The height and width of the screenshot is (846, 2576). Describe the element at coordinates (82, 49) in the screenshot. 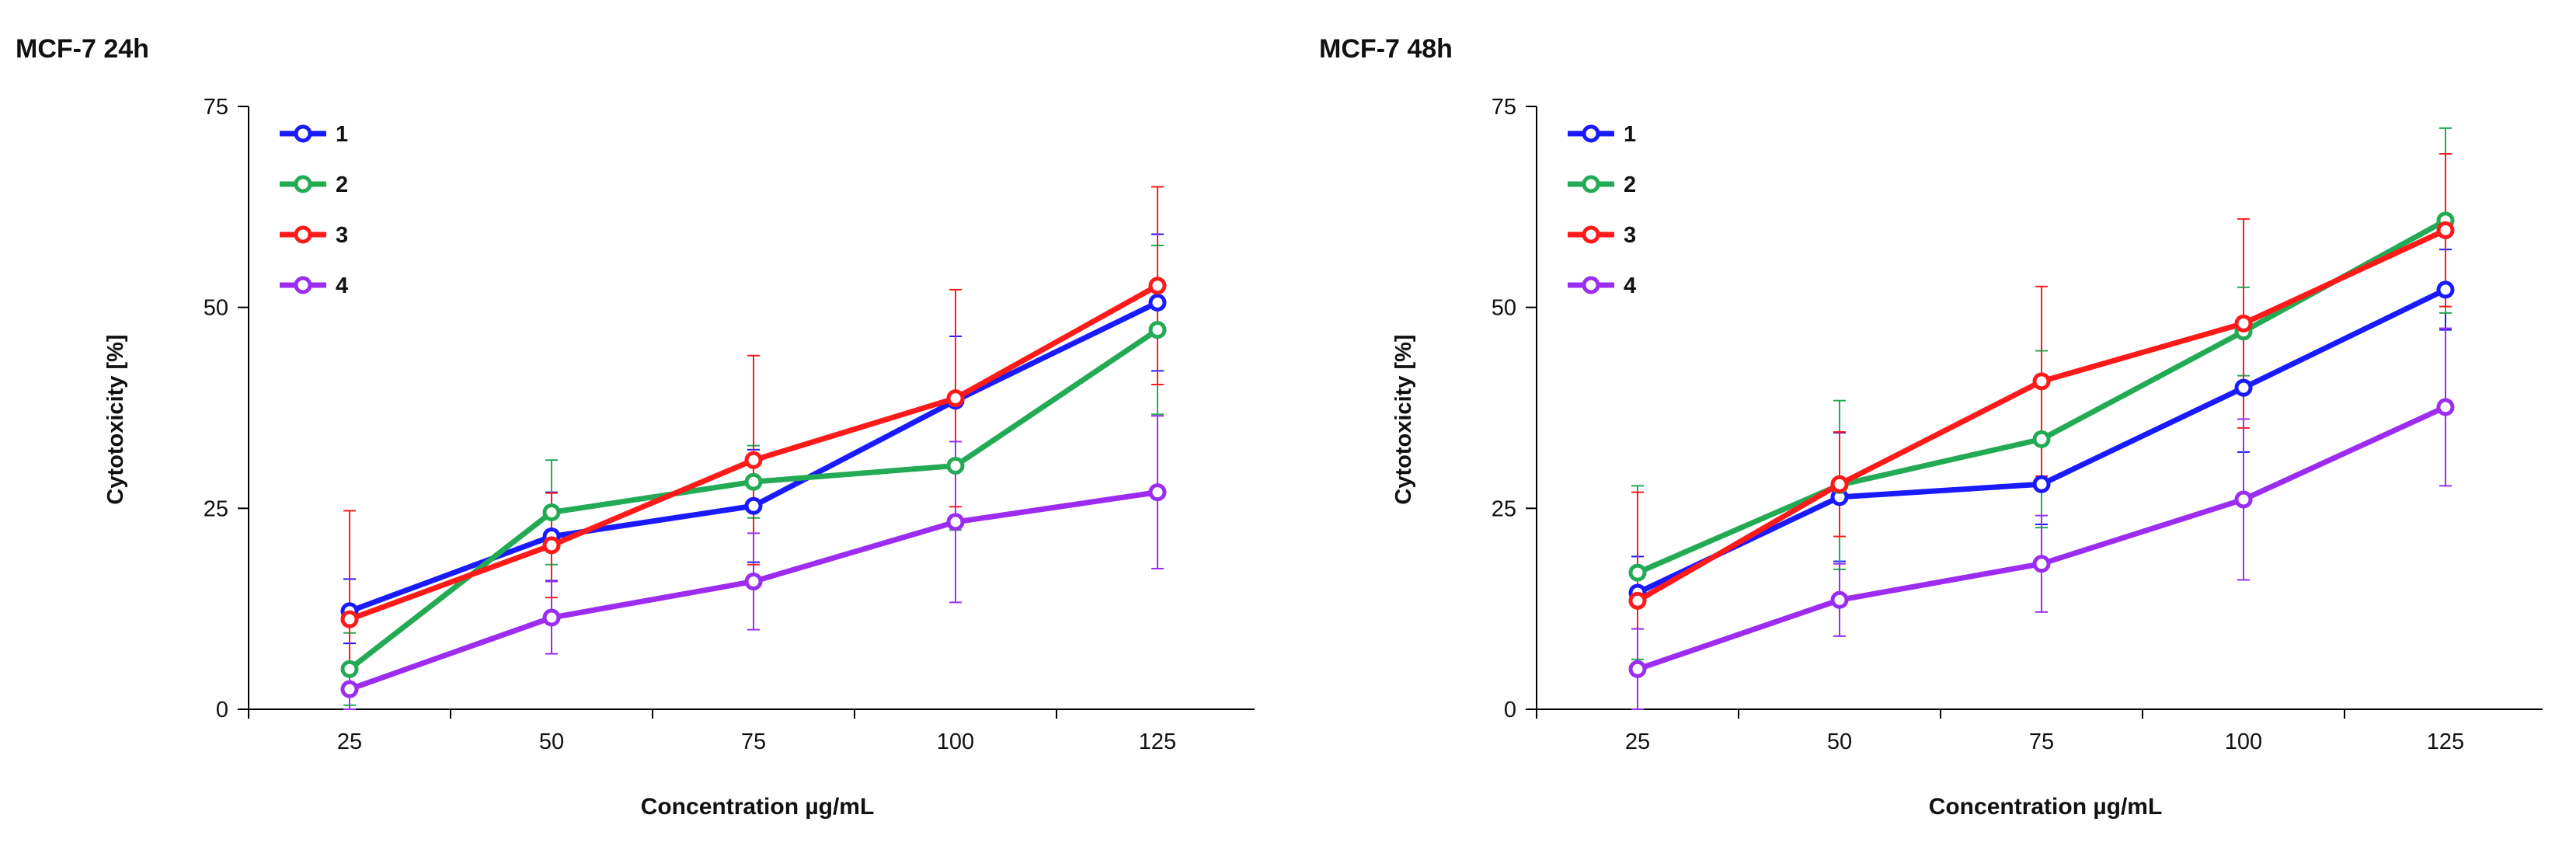

I see `chart-title: MCF-7 24h` at that location.